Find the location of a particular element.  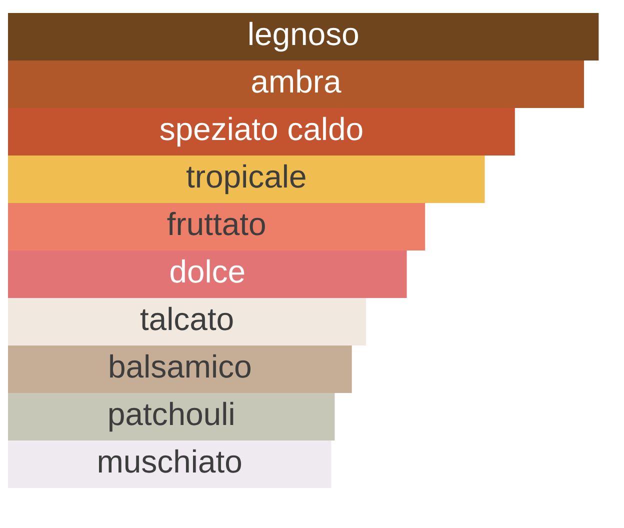

y-tick-label: patchouli is located at coordinates (171, 417).